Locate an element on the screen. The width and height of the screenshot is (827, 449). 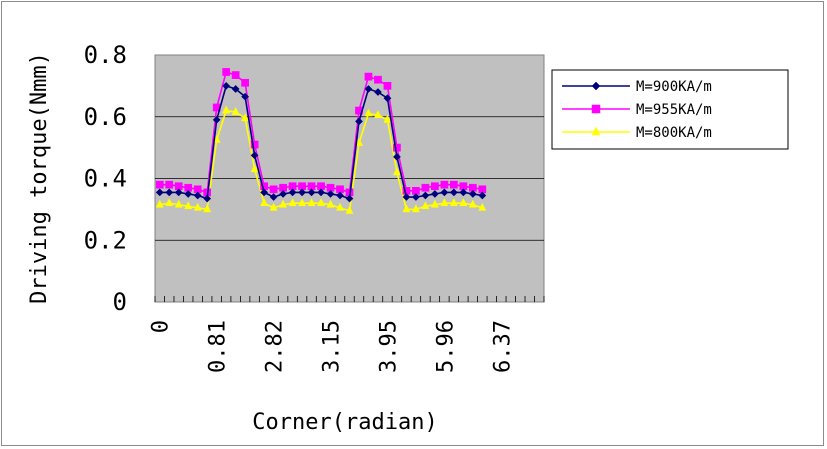
x-tick-label: 3.15 is located at coordinates (332, 346).